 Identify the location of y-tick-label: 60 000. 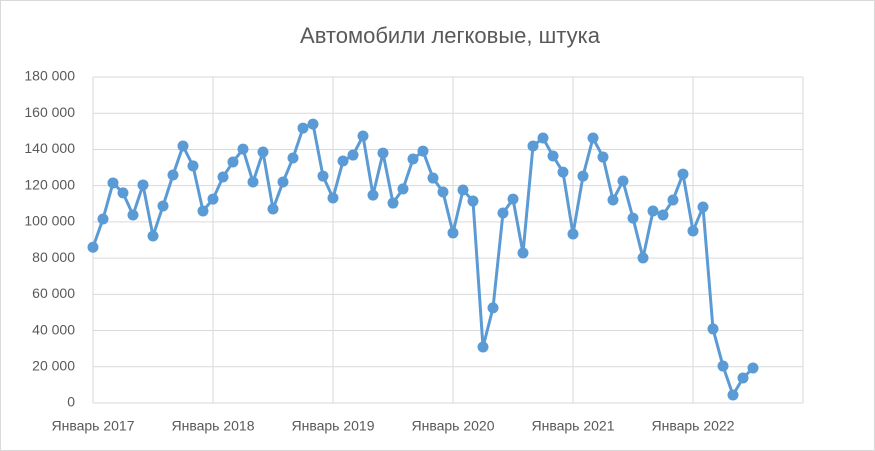
(53, 293).